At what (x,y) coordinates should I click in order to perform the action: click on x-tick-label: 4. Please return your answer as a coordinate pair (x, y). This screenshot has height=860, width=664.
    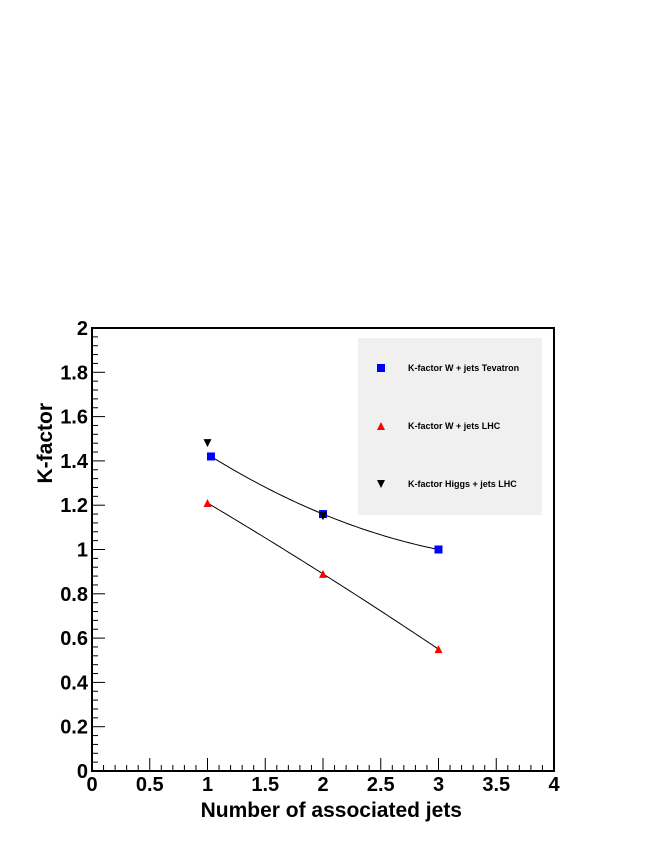
    Looking at the image, I should click on (554, 785).